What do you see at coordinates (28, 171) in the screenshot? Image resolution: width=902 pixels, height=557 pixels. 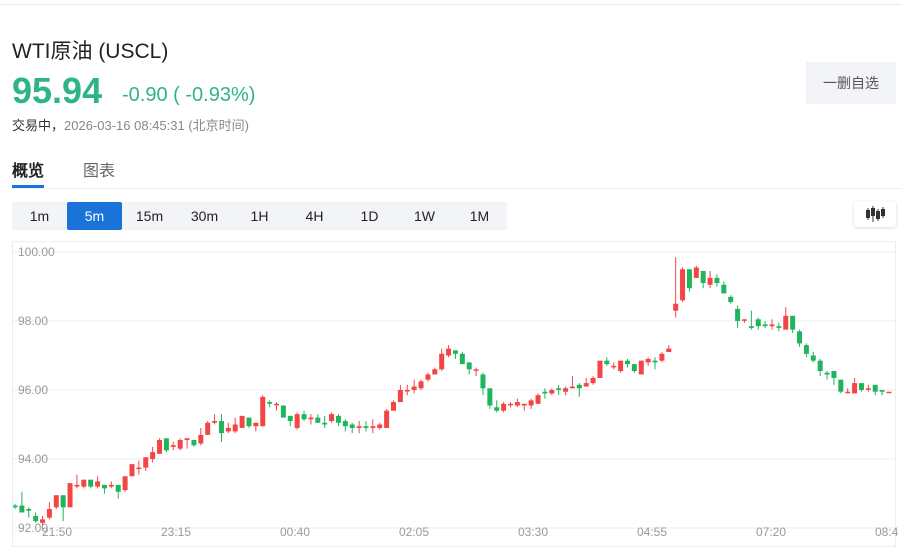 I see `tab-overview: 概览` at bounding box center [28, 171].